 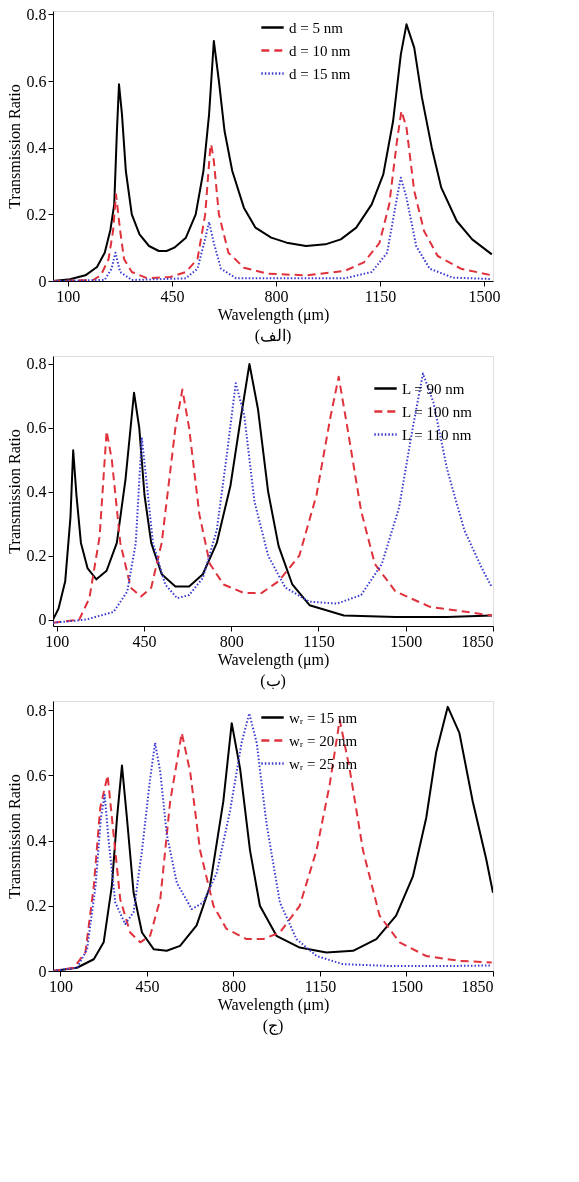 What do you see at coordinates (323, 763) in the screenshot?
I see `legend-label: wᵣ = 25 nm` at bounding box center [323, 763].